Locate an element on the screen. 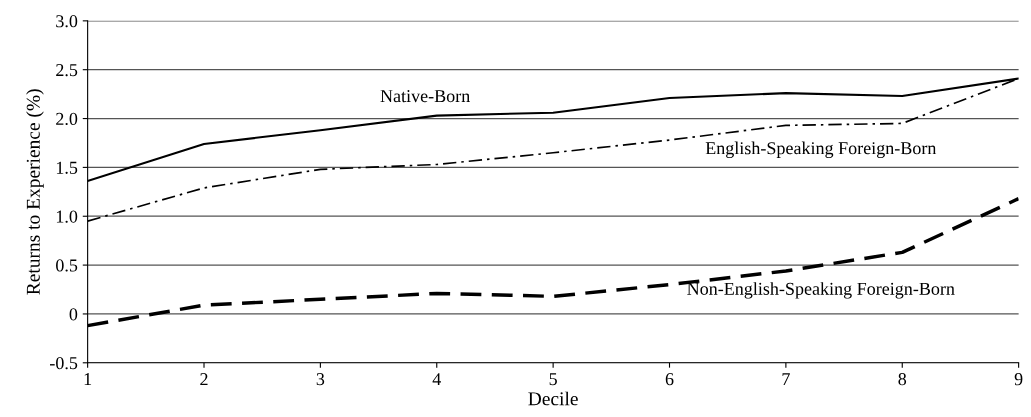 The image size is (1031, 417). x-tick-label: 9 is located at coordinates (1018, 379).